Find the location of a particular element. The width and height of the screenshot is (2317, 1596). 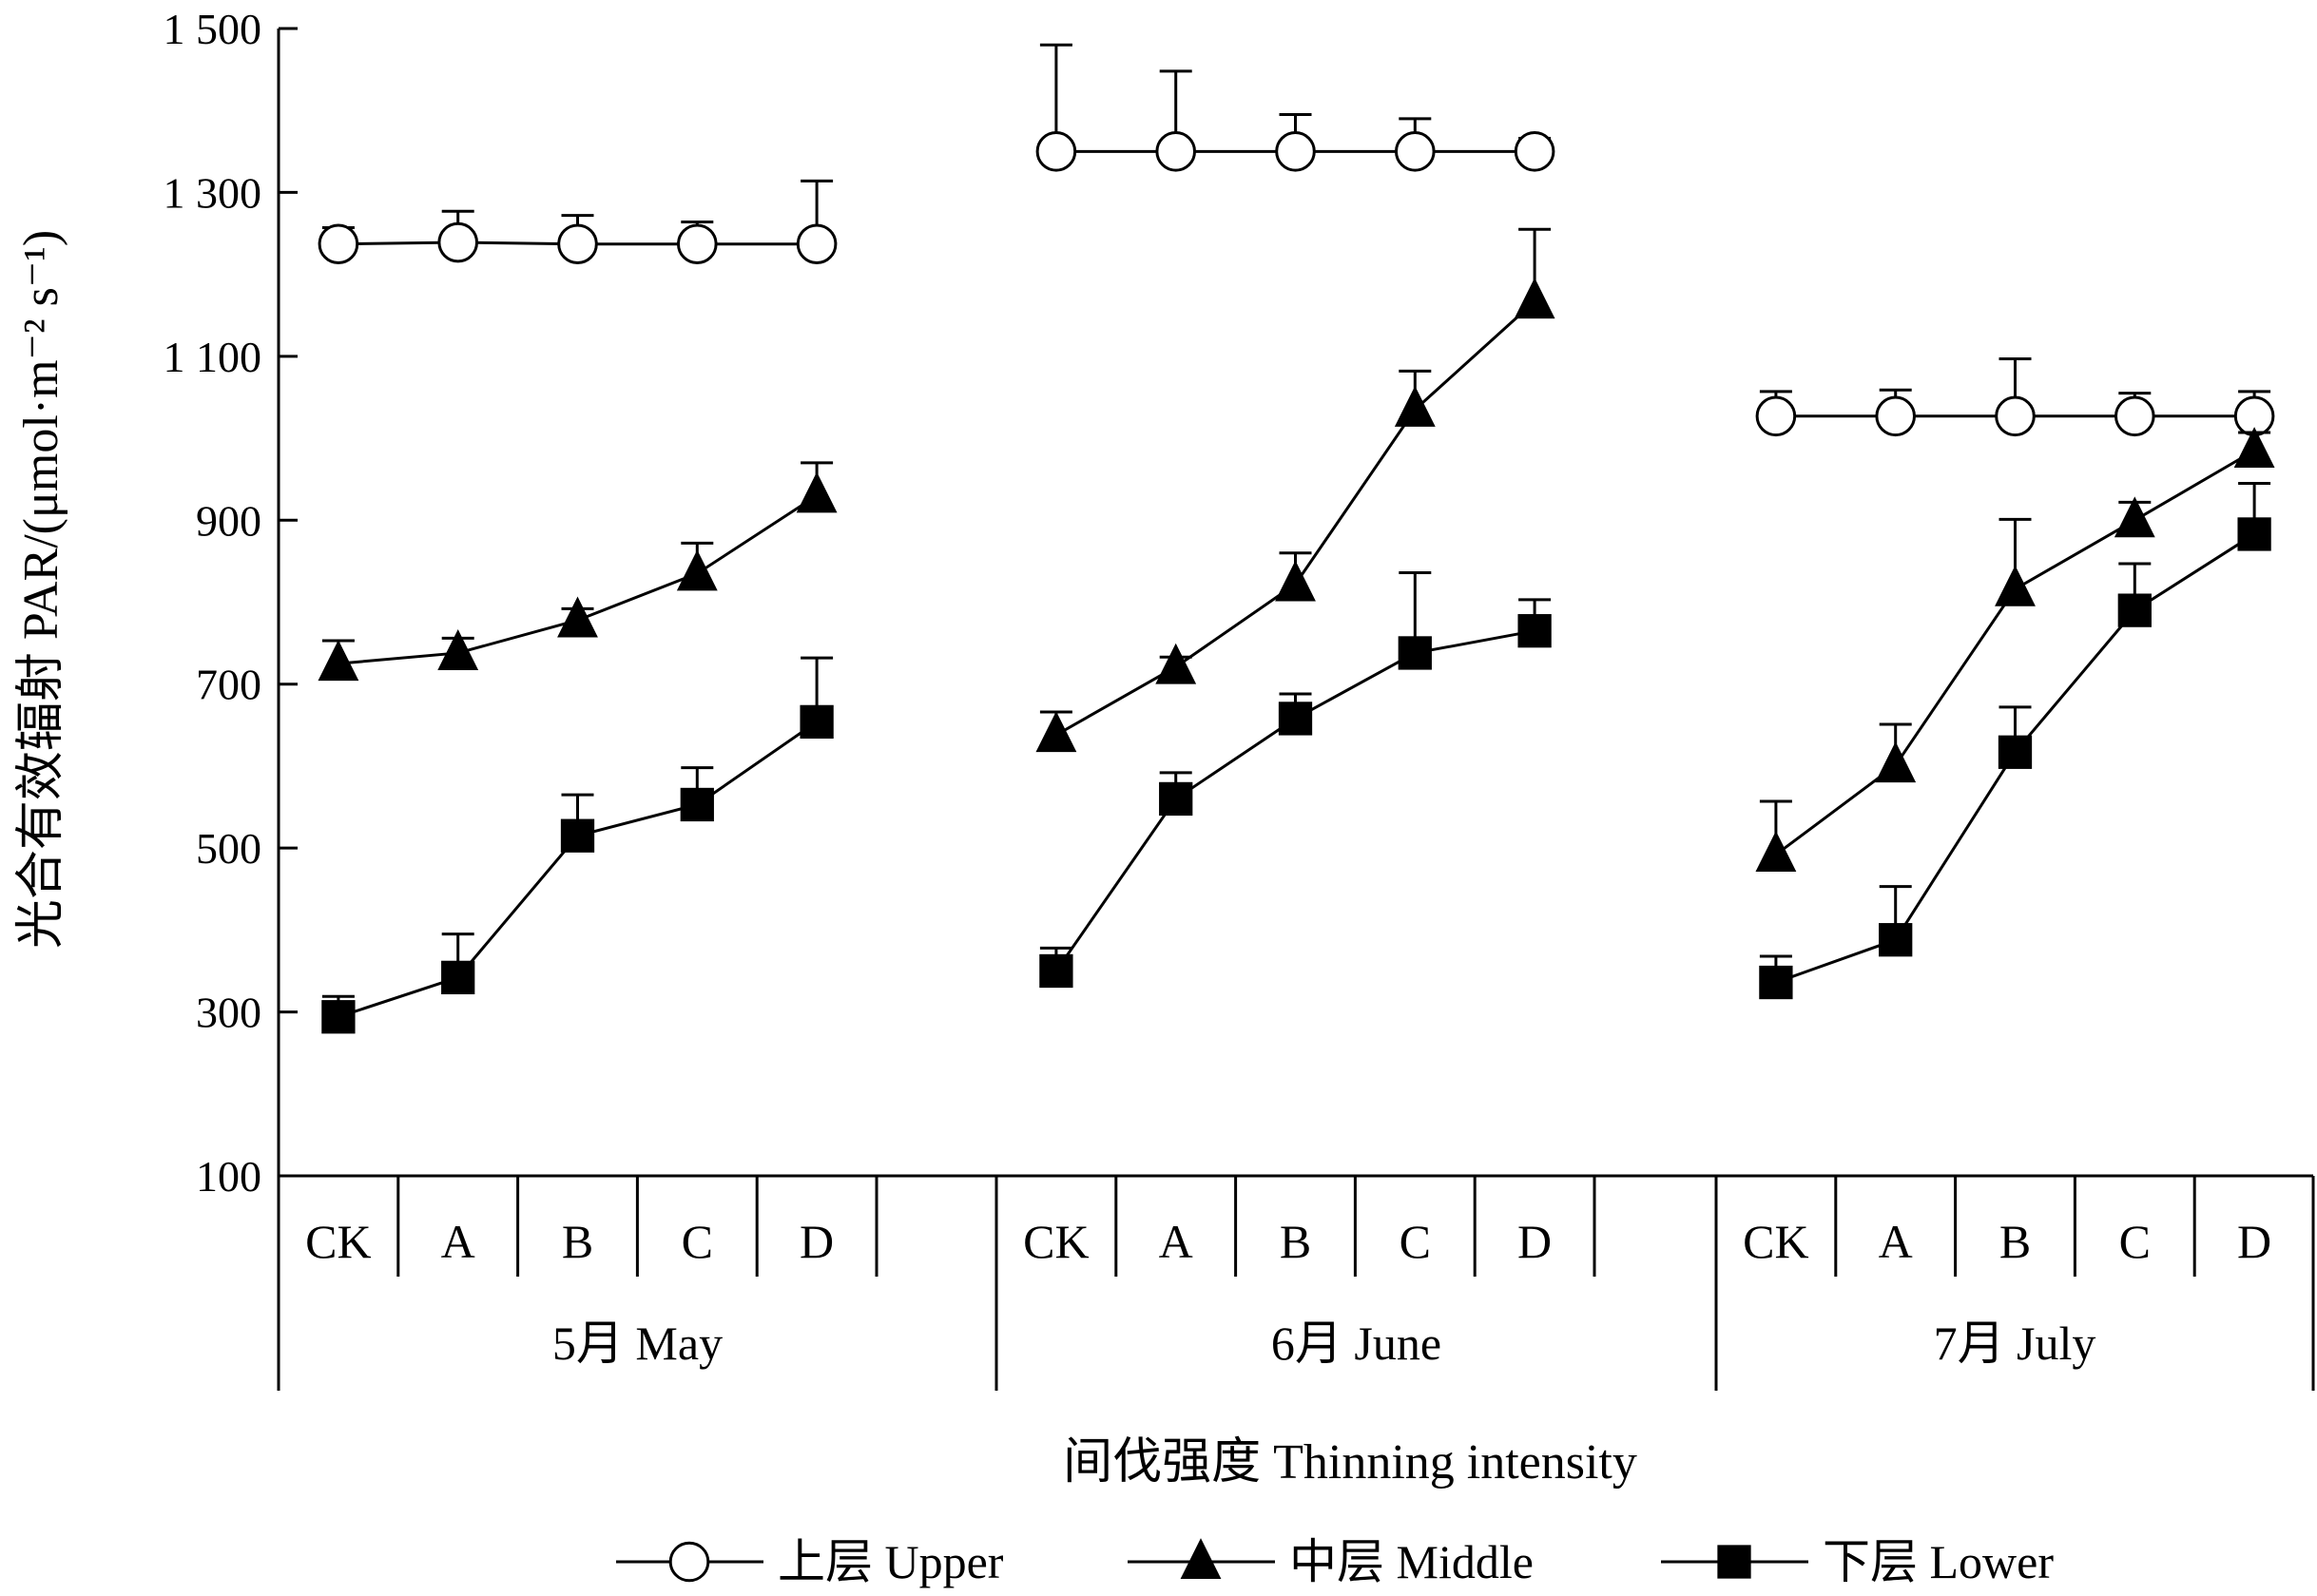

legend: 上层 Upper 中层 Middle 下层 Lower is located at coordinates (1335, 1561).